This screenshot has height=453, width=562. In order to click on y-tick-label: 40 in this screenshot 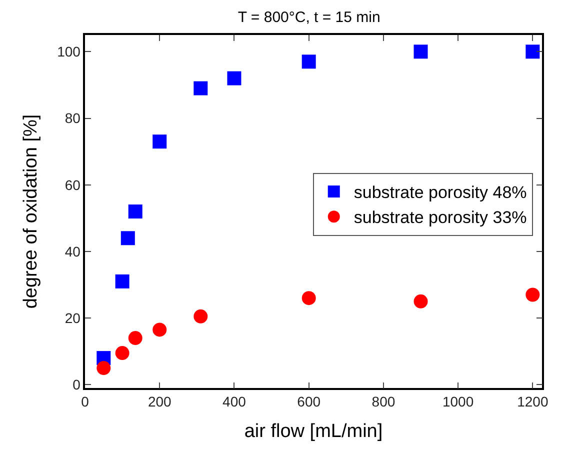, I will do `click(72, 251)`.